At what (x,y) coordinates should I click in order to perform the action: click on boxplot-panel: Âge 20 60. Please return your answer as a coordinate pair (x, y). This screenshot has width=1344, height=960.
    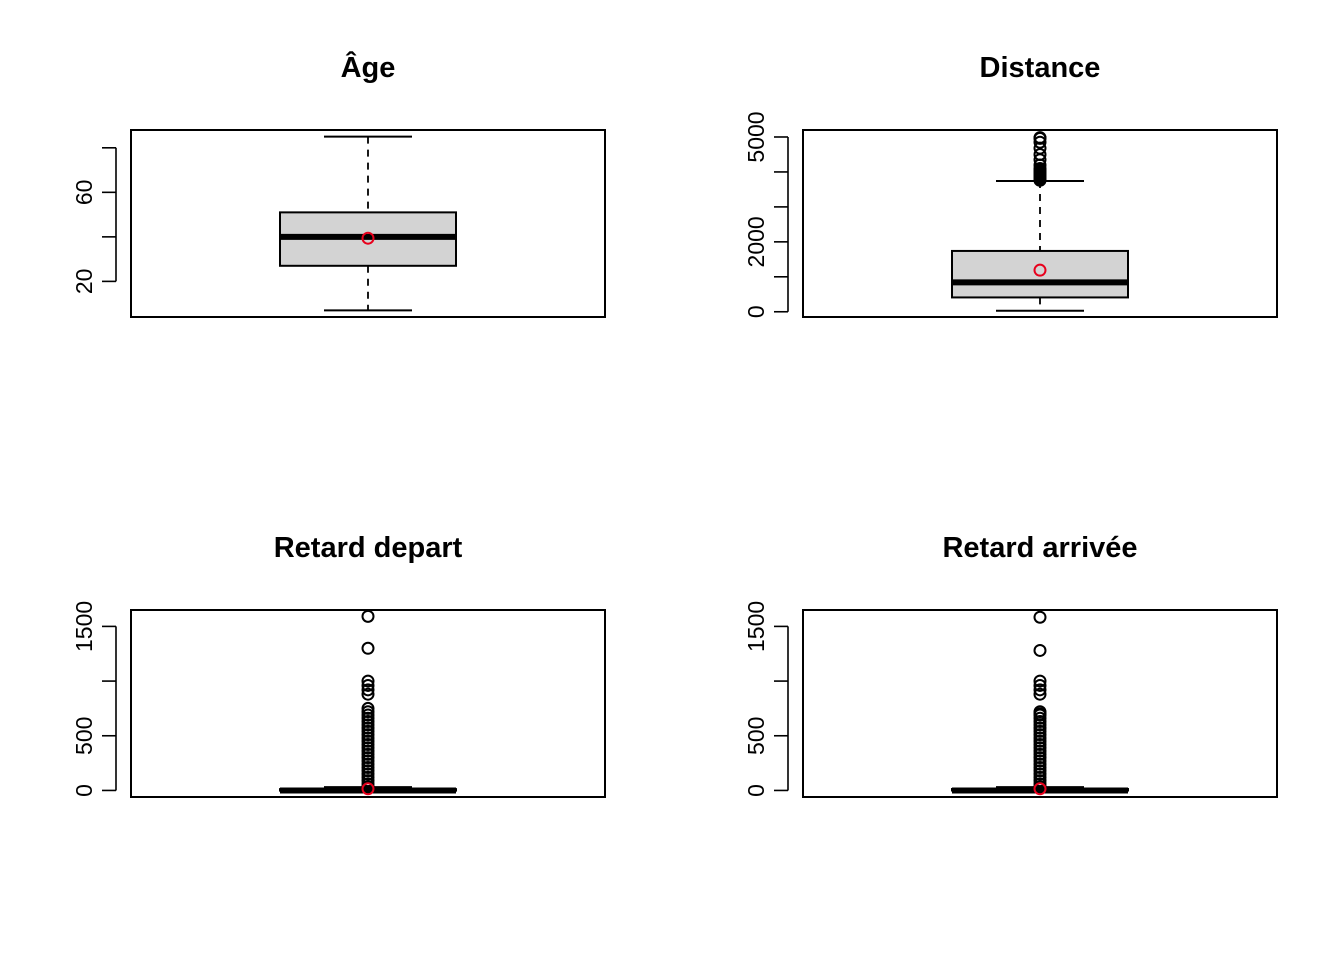
    Looking at the image, I should click on (338, 184).